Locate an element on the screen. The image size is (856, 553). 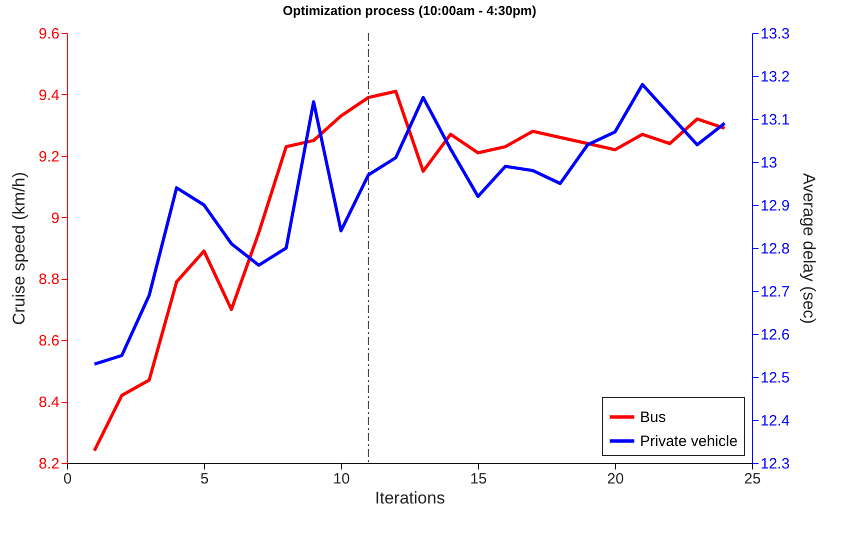
y2-axis-title: Average delay (sec) is located at coordinates (809, 248).